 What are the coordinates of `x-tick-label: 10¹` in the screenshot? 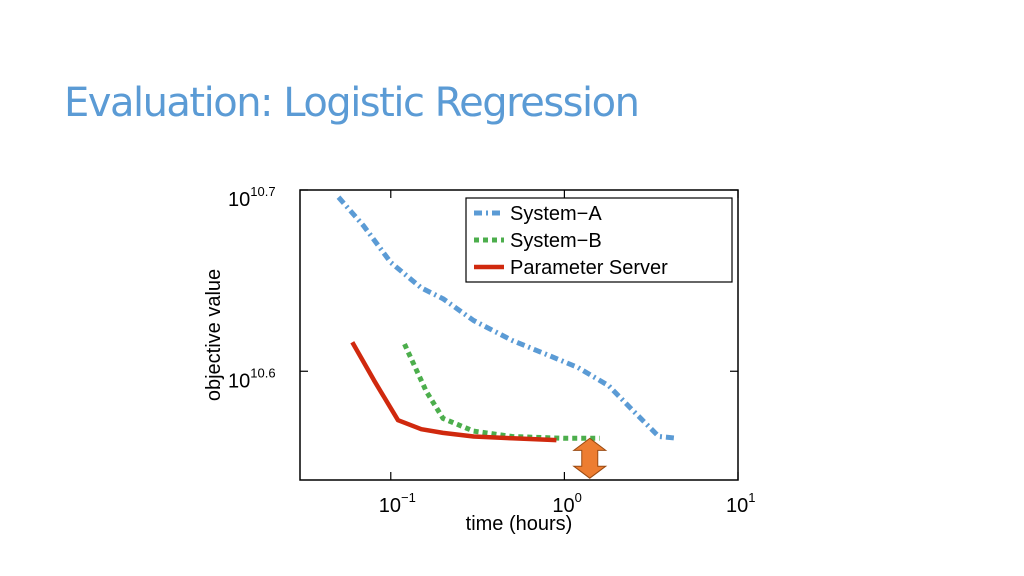 It's located at (740, 503).